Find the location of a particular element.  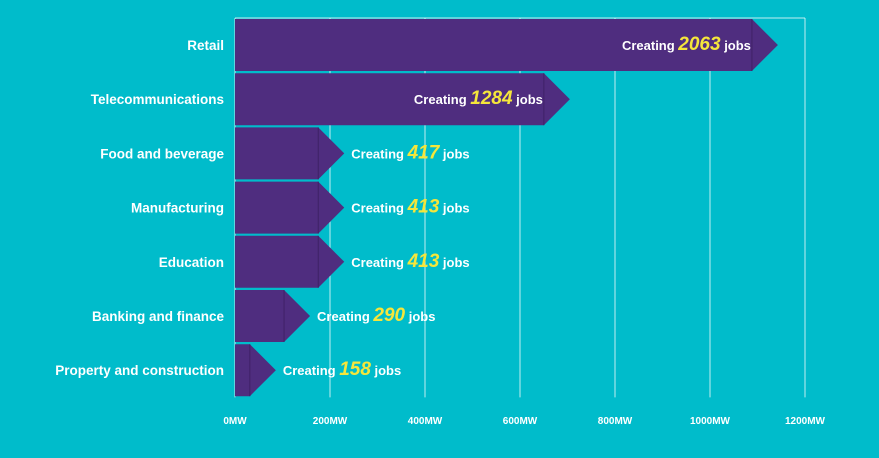

x-tick-label: 1000MW is located at coordinates (710, 421).